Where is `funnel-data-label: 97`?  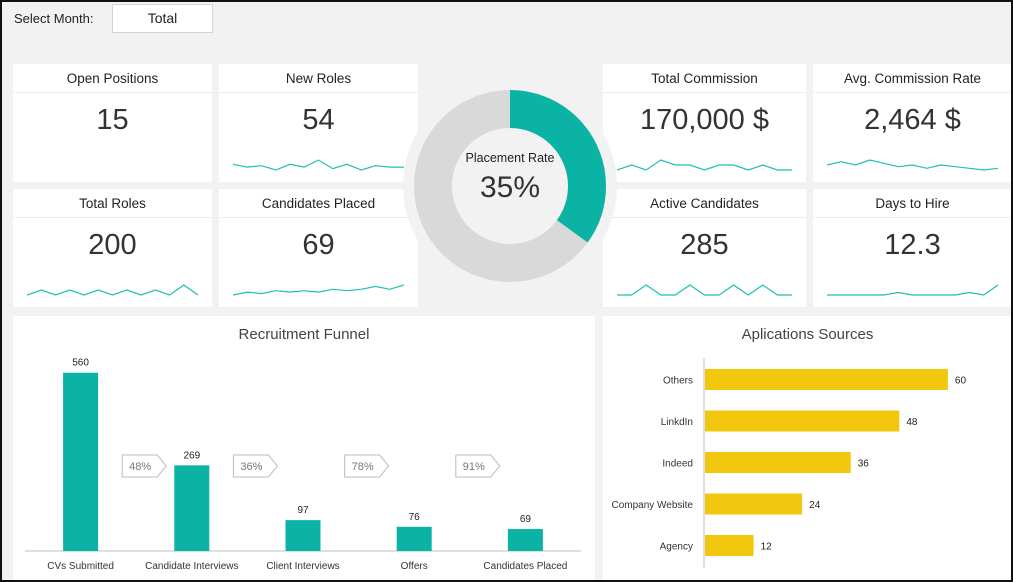
funnel-data-label: 97 is located at coordinates (303, 510).